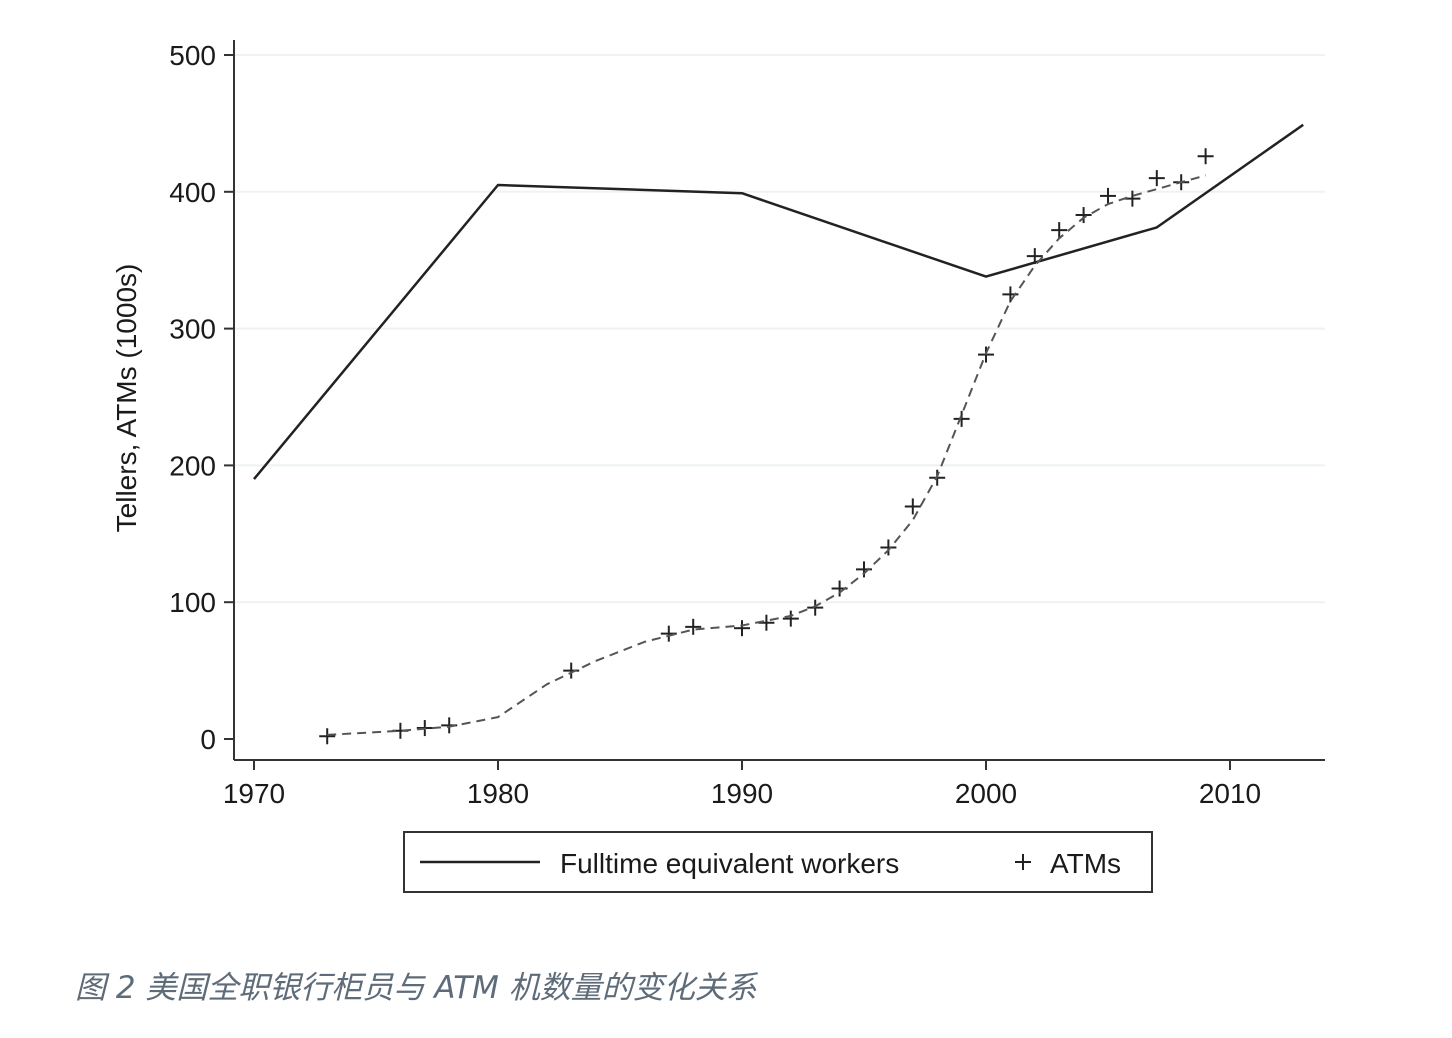 Image resolution: width=1452 pixels, height=1038 pixels. I want to click on legend-plus-swatch, so click(1023, 862).